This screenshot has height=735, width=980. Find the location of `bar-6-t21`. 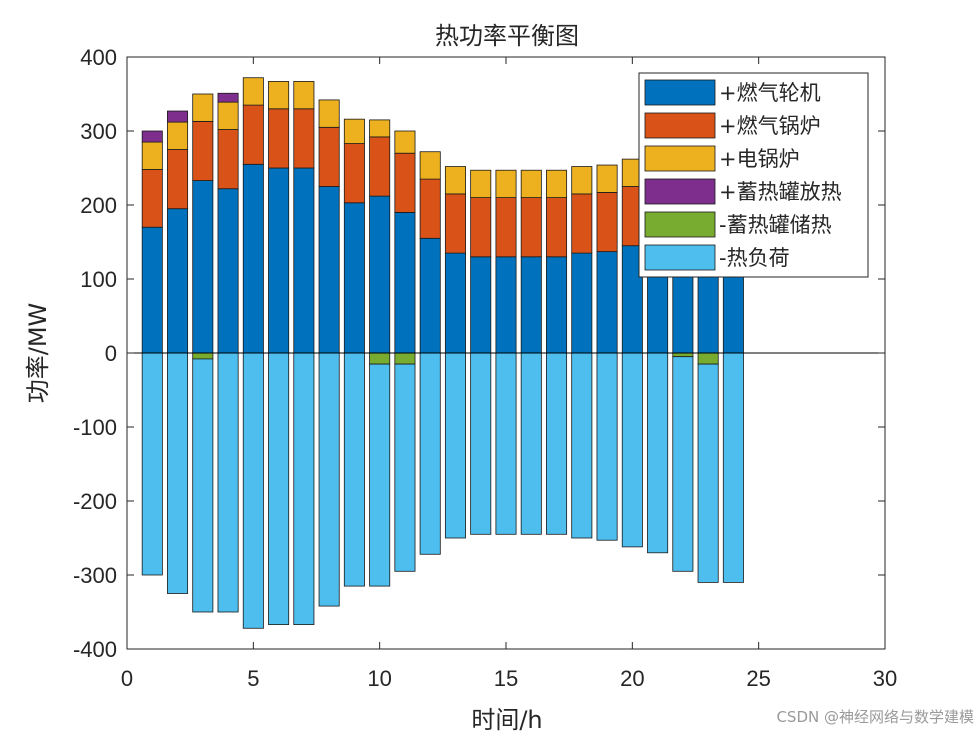

bar-6-t21 is located at coordinates (658, 453).